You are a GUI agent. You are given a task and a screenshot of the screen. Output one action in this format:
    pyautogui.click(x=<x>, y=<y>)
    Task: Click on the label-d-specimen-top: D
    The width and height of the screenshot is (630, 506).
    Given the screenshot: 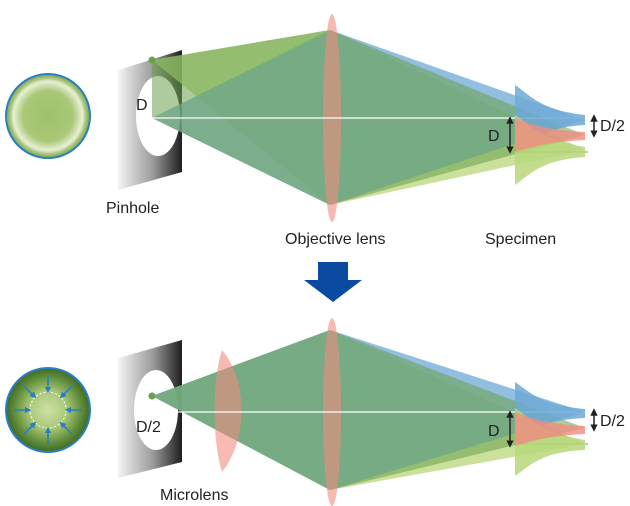 What is the action you would take?
    pyautogui.click(x=494, y=136)
    